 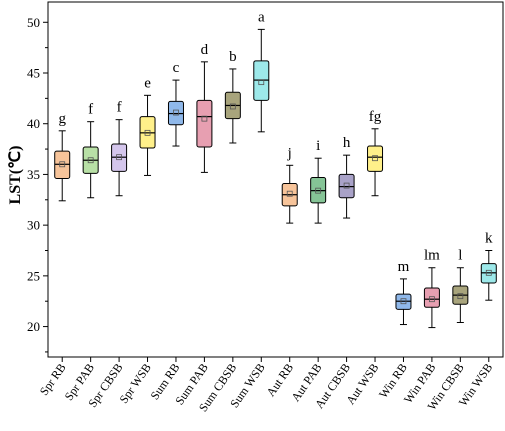 I want to click on box-aut-cbsb: h, so click(x=346, y=177).